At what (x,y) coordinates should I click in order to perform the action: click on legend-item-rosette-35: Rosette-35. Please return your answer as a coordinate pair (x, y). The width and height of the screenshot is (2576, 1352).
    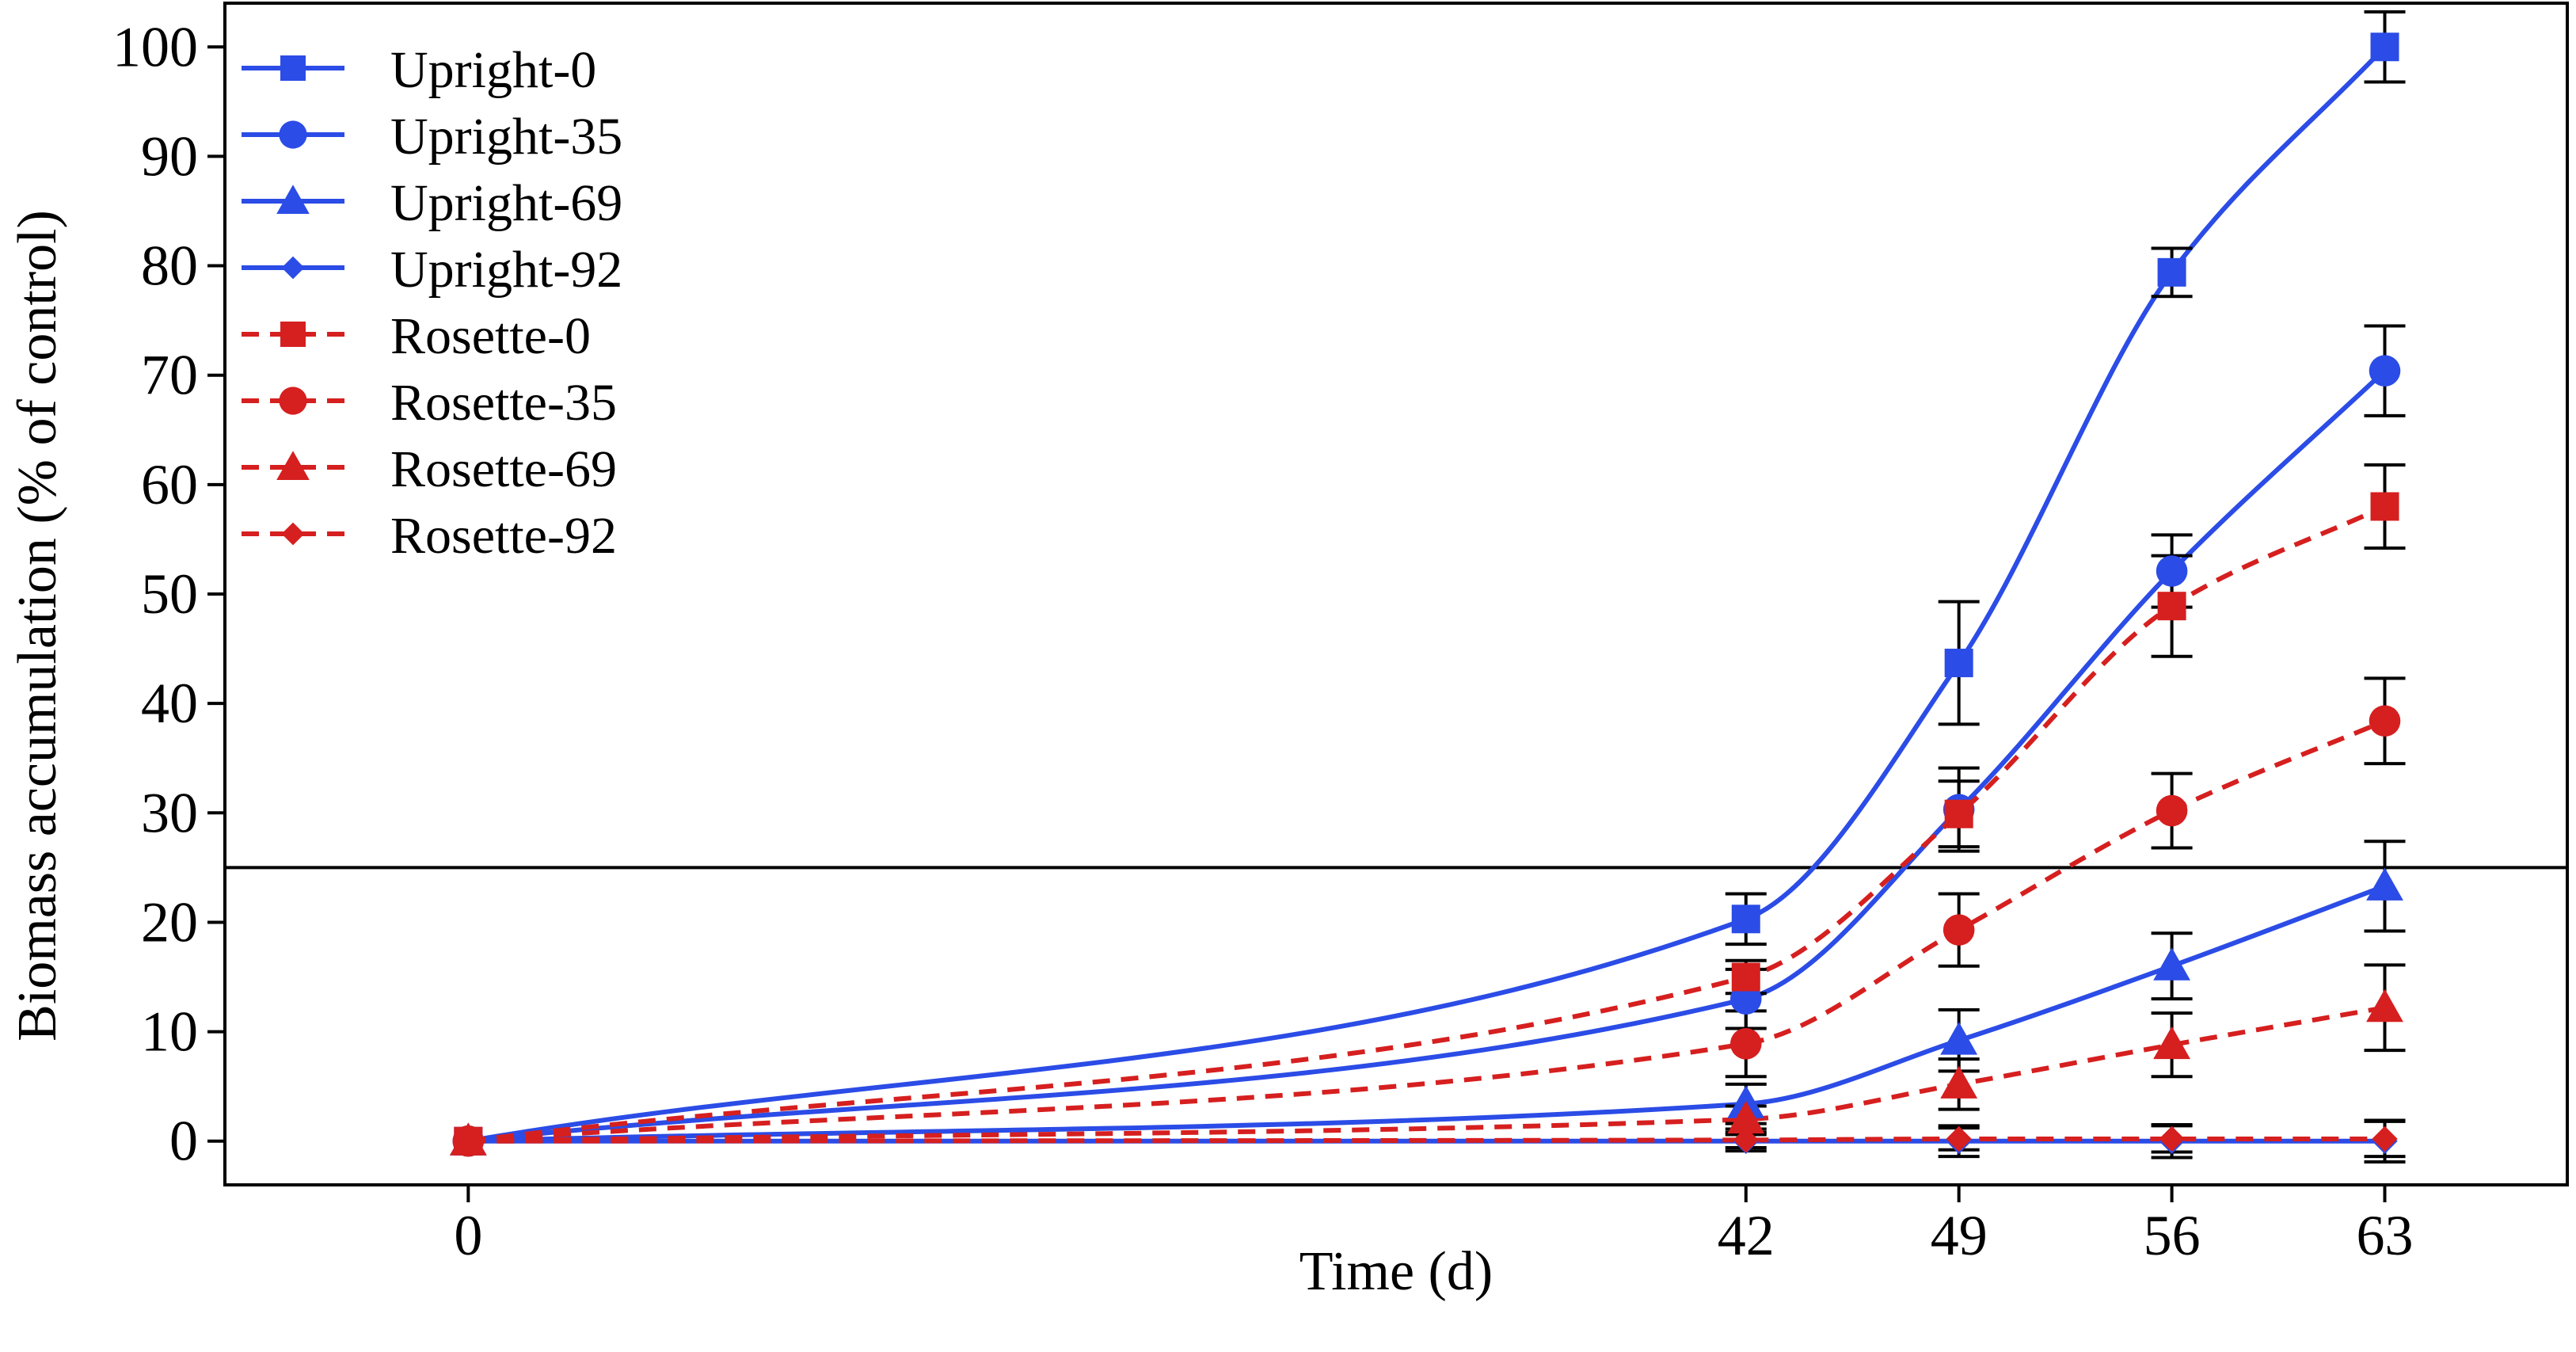
    Looking at the image, I should click on (429, 403).